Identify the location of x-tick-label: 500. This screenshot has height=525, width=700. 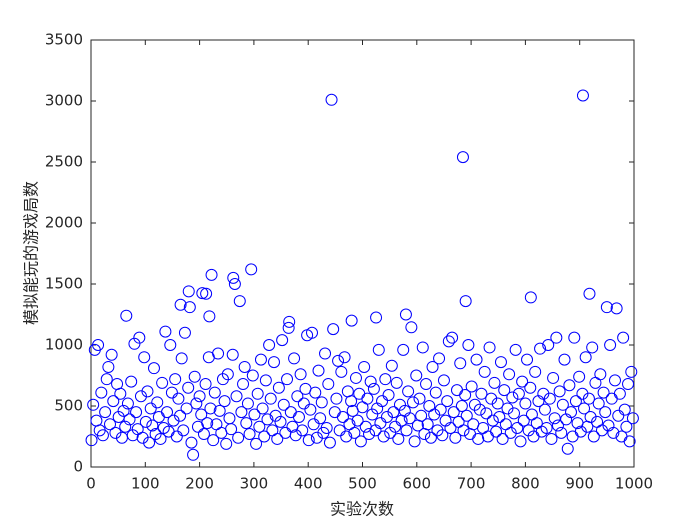
(362, 484).